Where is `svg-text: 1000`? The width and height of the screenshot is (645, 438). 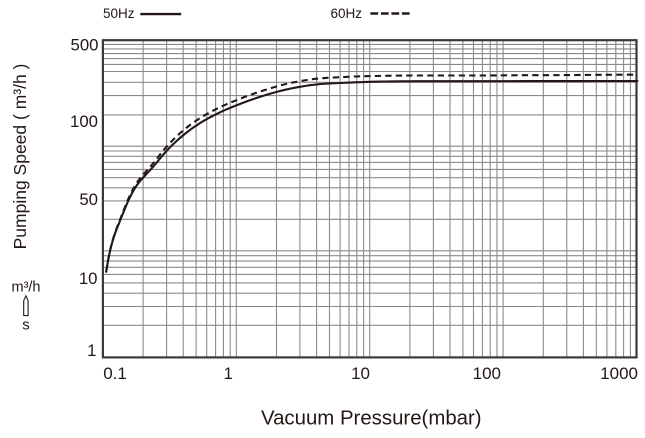
svg-text: 1000 is located at coordinates (619, 373).